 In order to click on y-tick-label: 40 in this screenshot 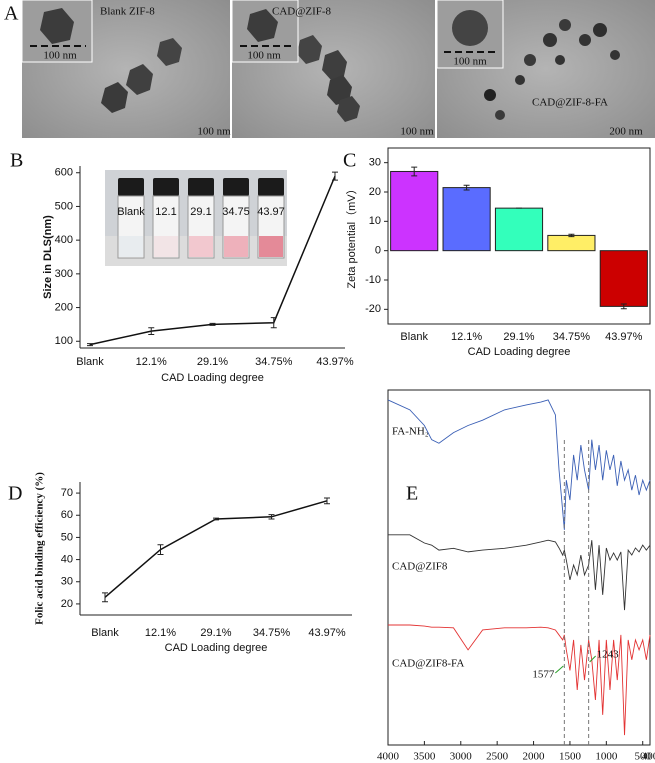, I will do `click(67, 559)`.